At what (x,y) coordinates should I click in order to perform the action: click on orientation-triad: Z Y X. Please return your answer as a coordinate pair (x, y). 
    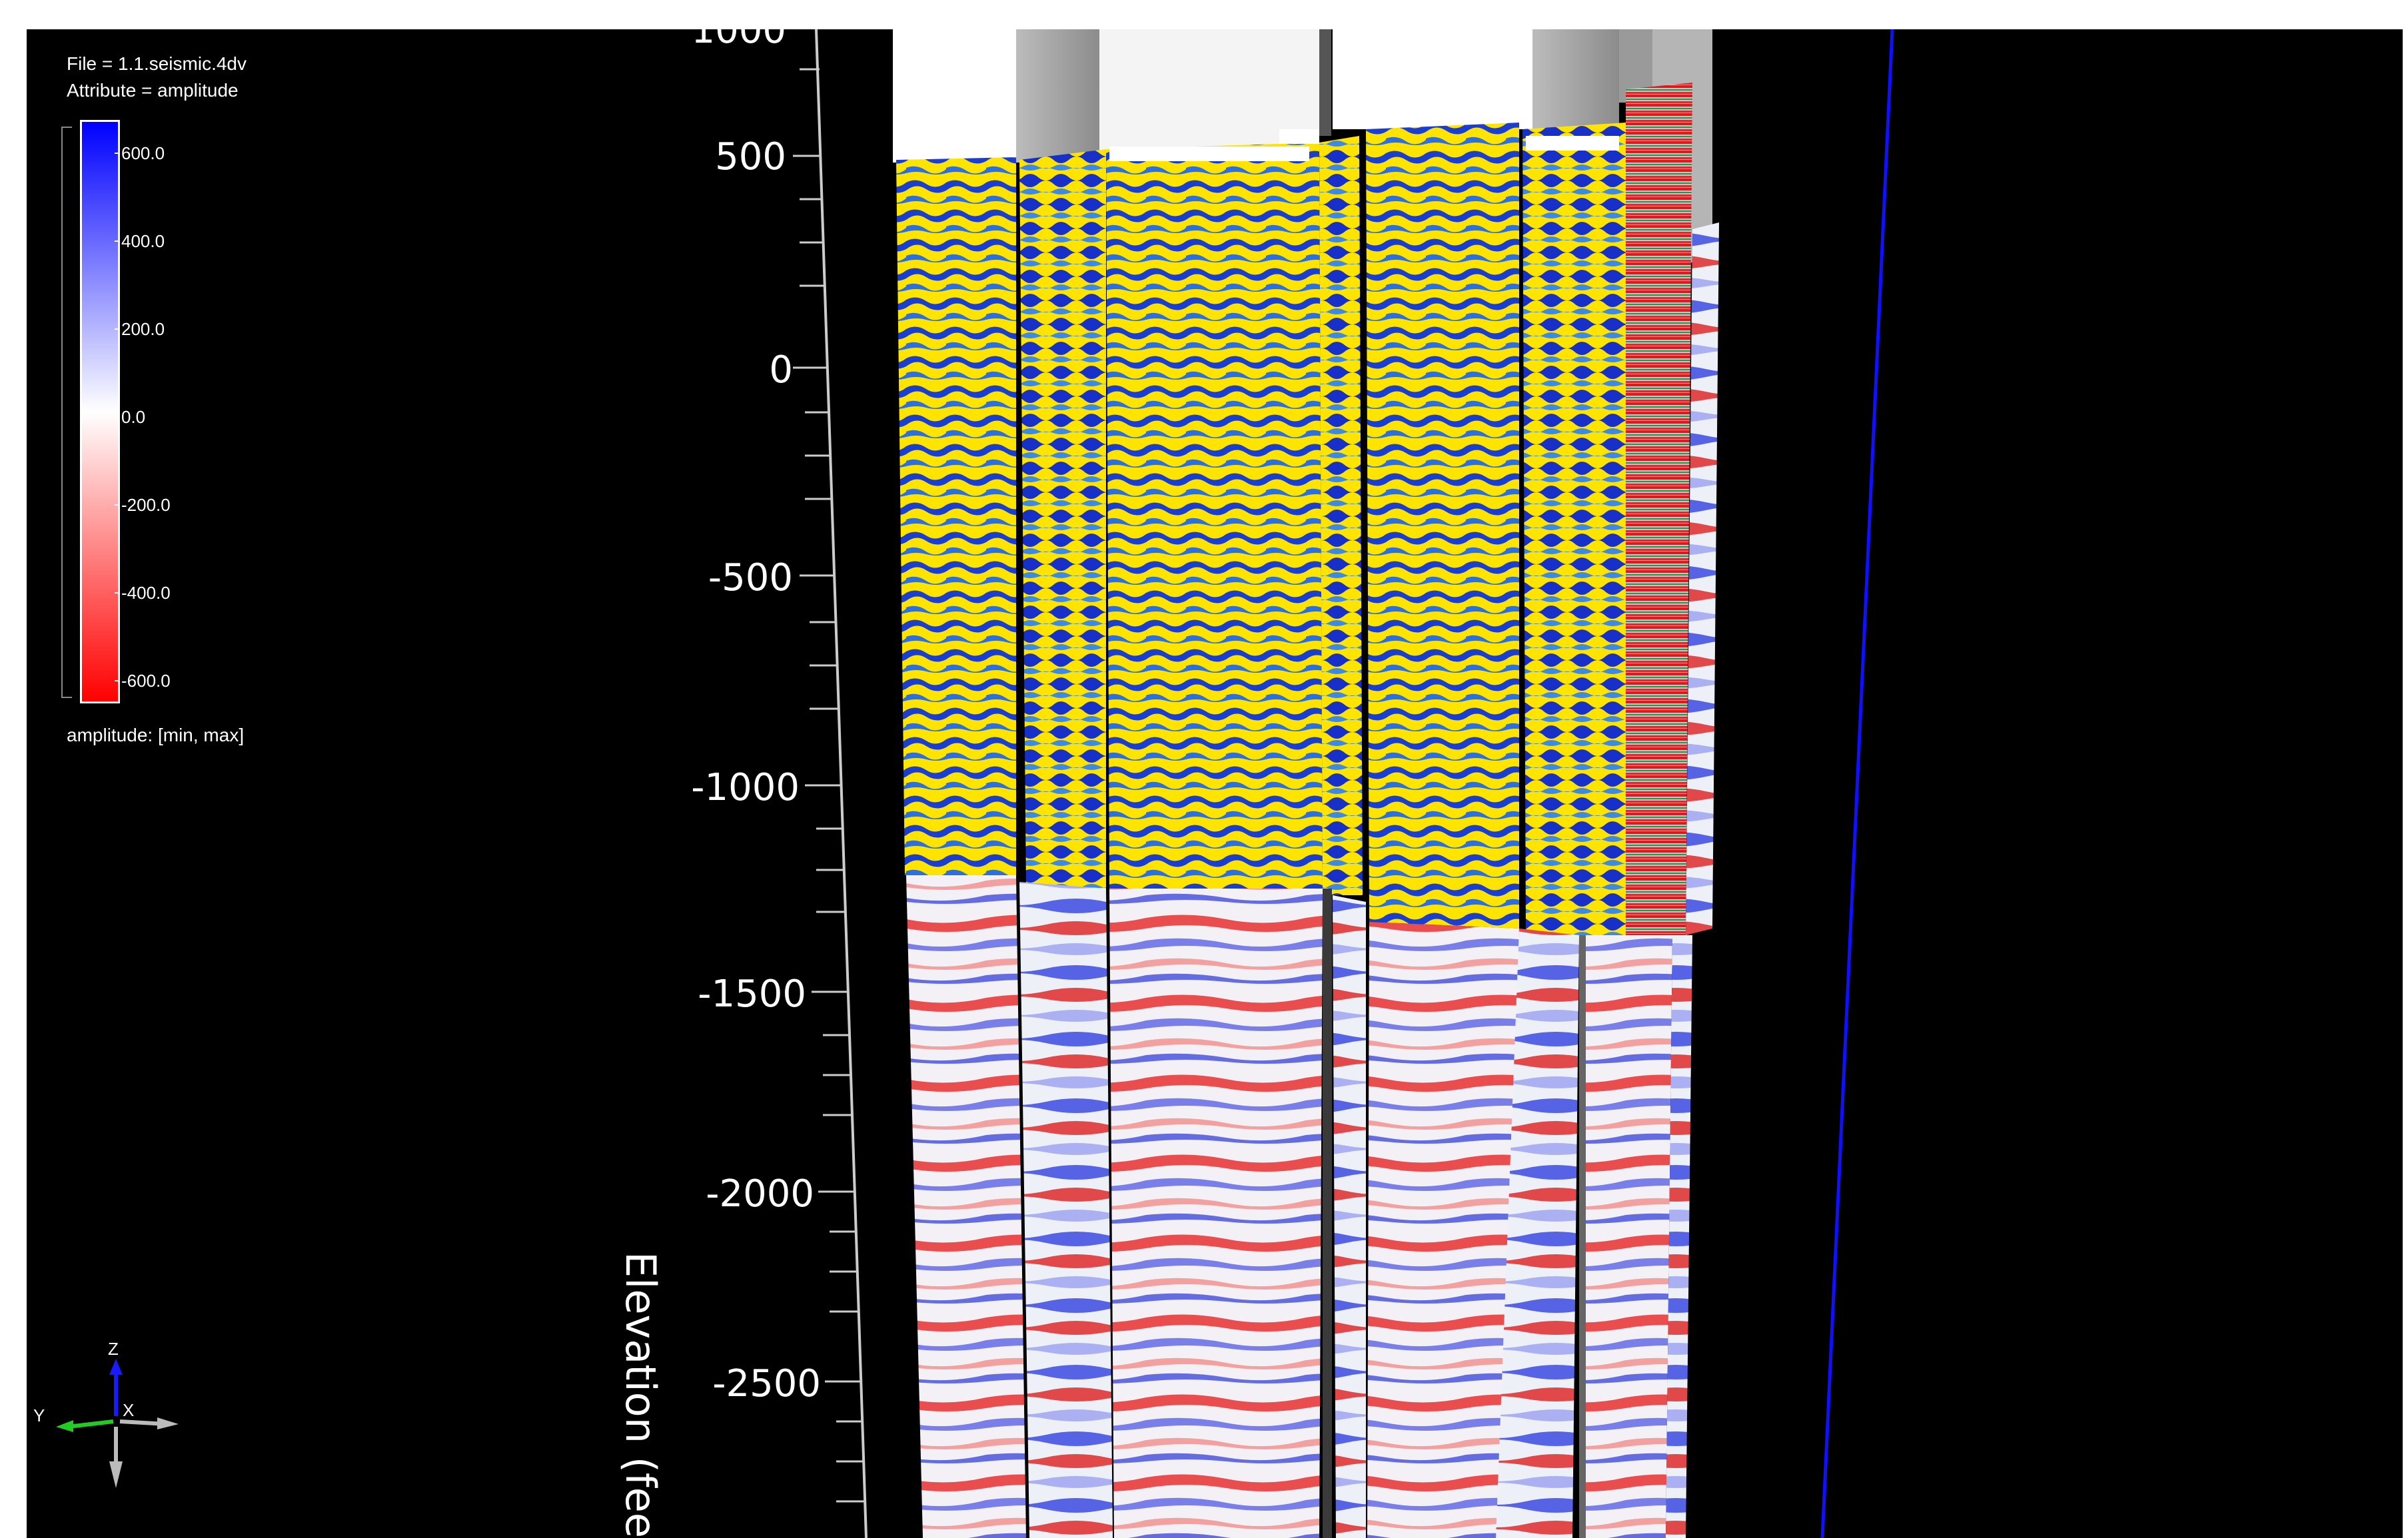
    Looking at the image, I should click on (106, 1413).